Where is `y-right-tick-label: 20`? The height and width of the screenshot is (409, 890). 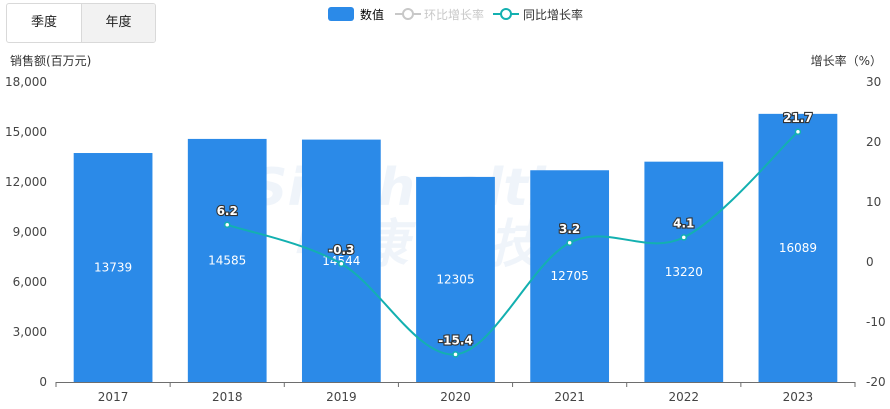 y-right-tick-label: 20 is located at coordinates (873, 142).